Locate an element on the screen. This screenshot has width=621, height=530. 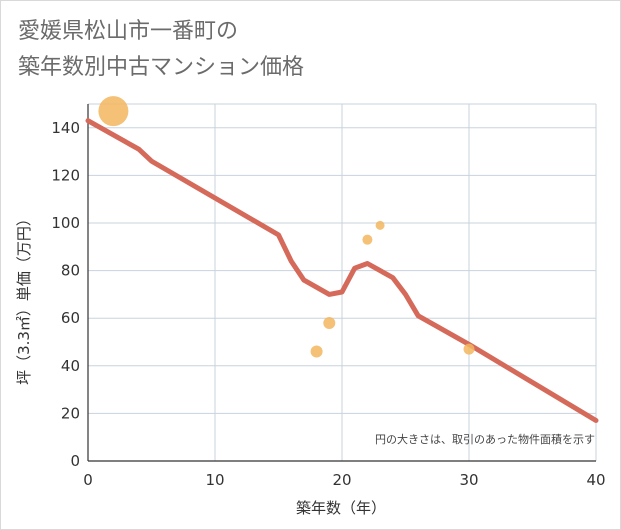
y-tick-label: 120 is located at coordinates (65, 175).